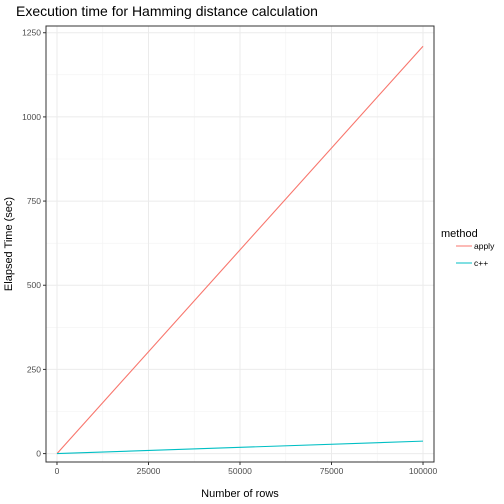 This screenshot has height=504, width=504. What do you see at coordinates (240, 494) in the screenshot?
I see `x-axis-title: Number of rows` at bounding box center [240, 494].